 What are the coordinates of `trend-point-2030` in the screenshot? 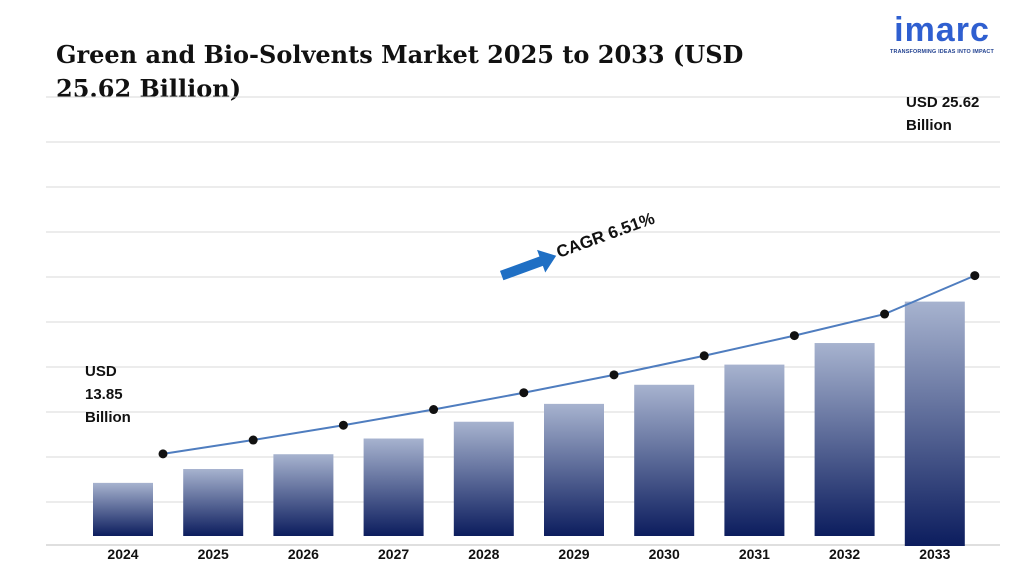 It's located at (704, 356).